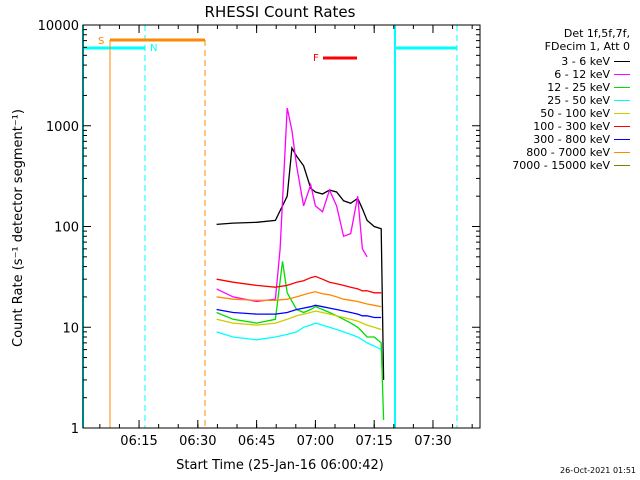 This screenshot has height=480, width=640. What do you see at coordinates (571, 126) in the screenshot?
I see `legend-label: 100 - 300 keV` at bounding box center [571, 126].